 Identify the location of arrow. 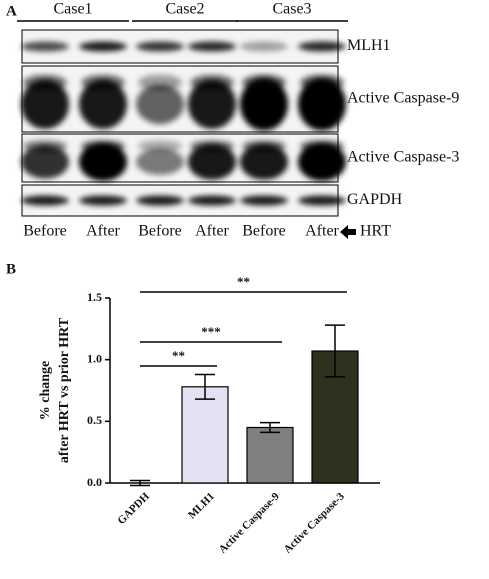
(348, 232).